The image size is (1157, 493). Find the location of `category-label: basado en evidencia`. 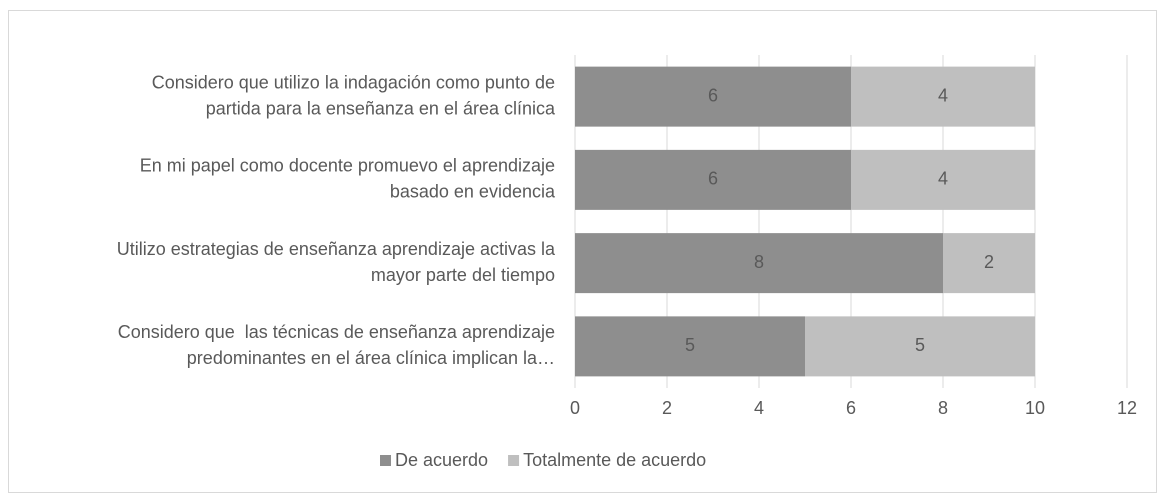

category-label: basado en evidencia is located at coordinates (473, 192).